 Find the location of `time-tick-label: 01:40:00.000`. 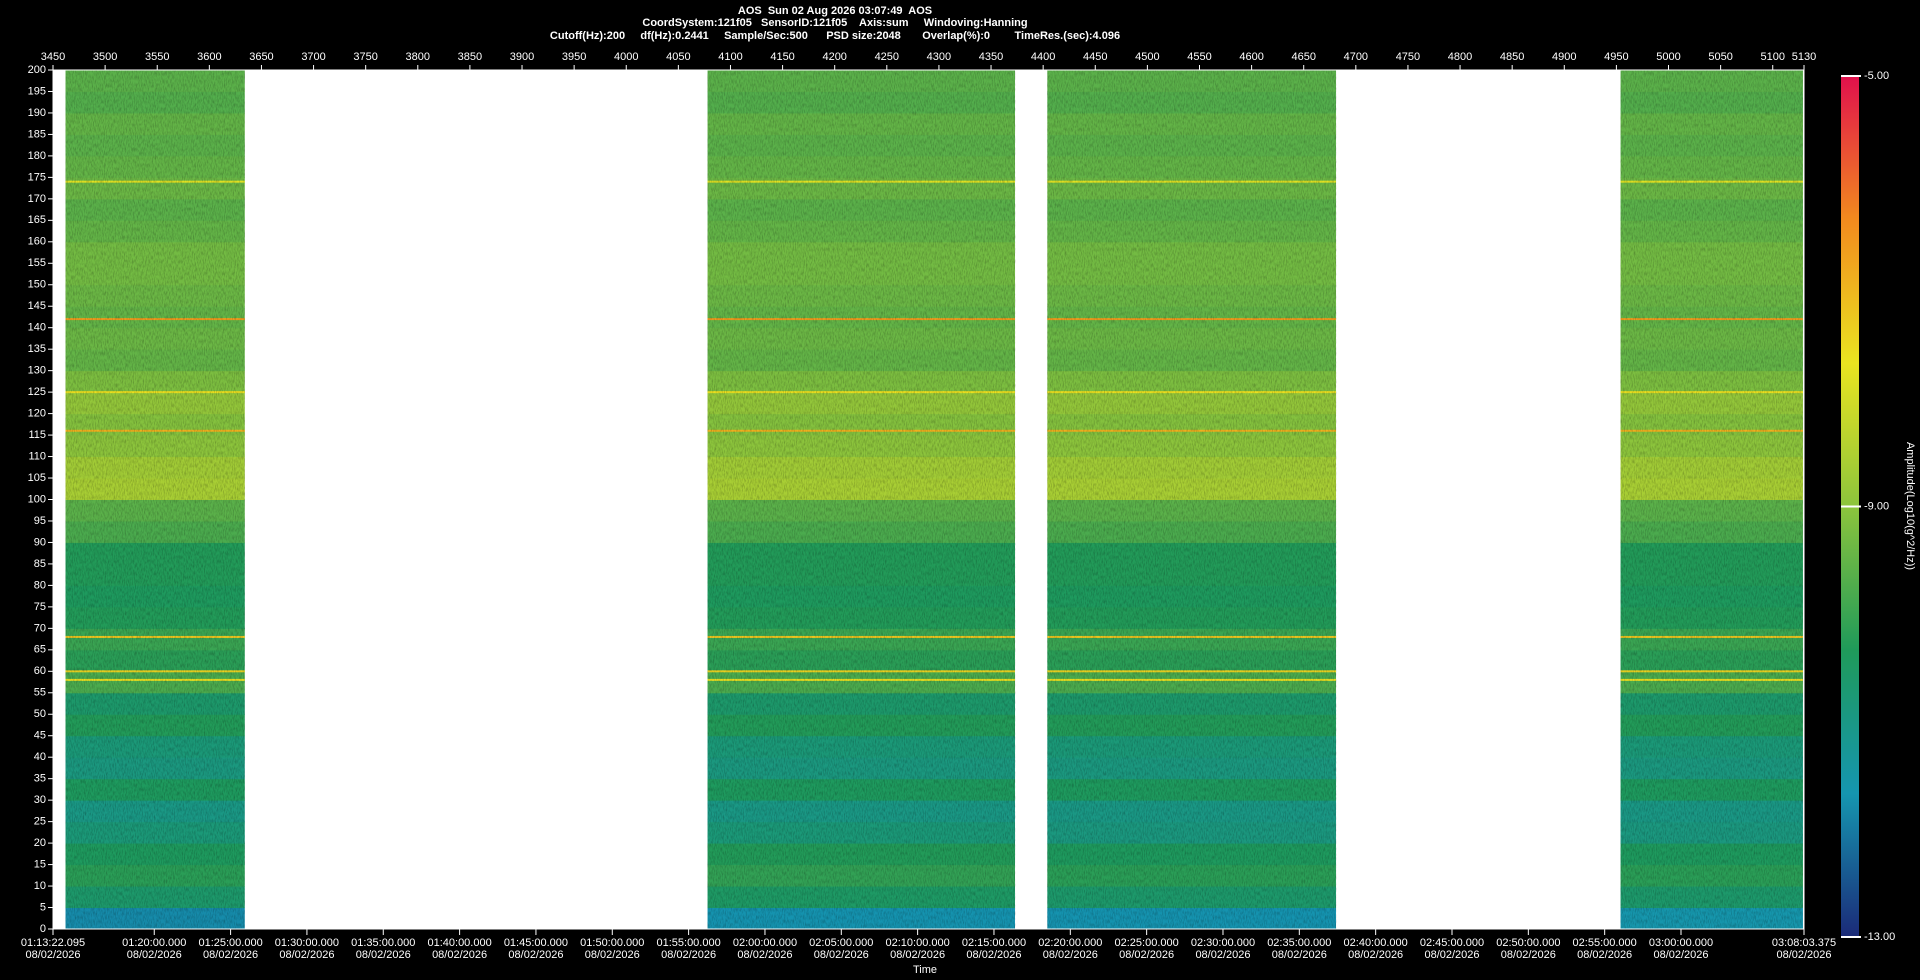

time-tick-label: 01:40:00.000 is located at coordinates (459, 943).